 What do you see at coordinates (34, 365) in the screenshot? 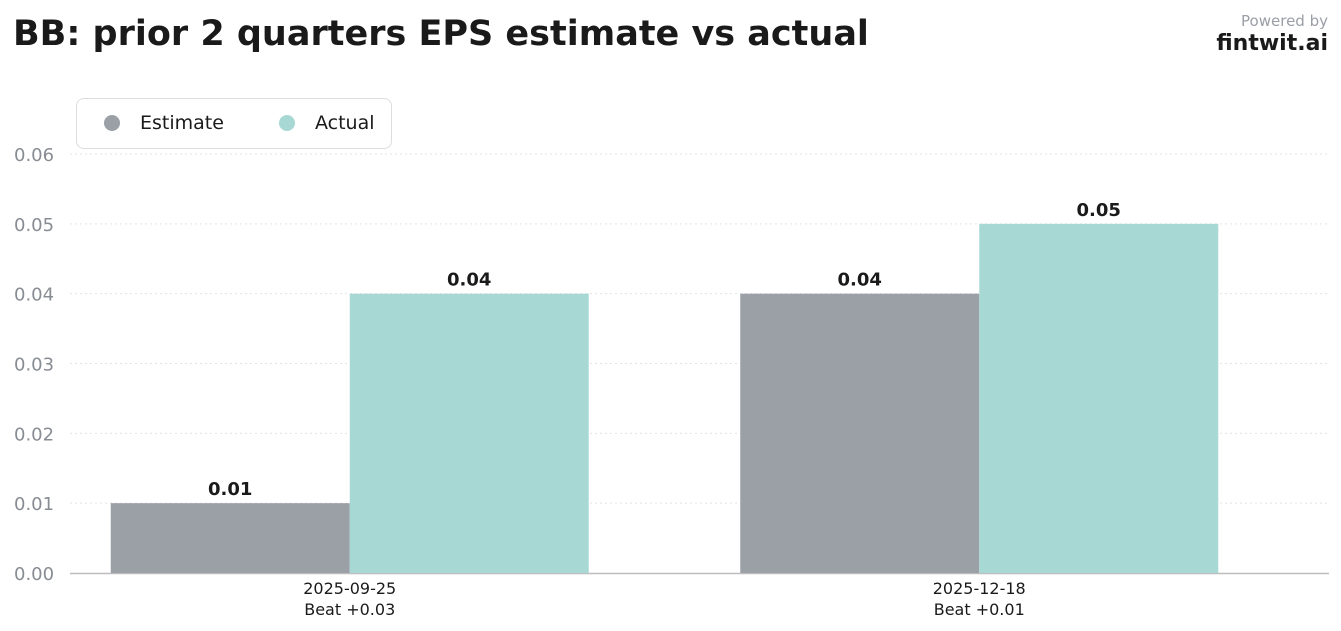
I see `y-tick-label: 0.03` at bounding box center [34, 365].